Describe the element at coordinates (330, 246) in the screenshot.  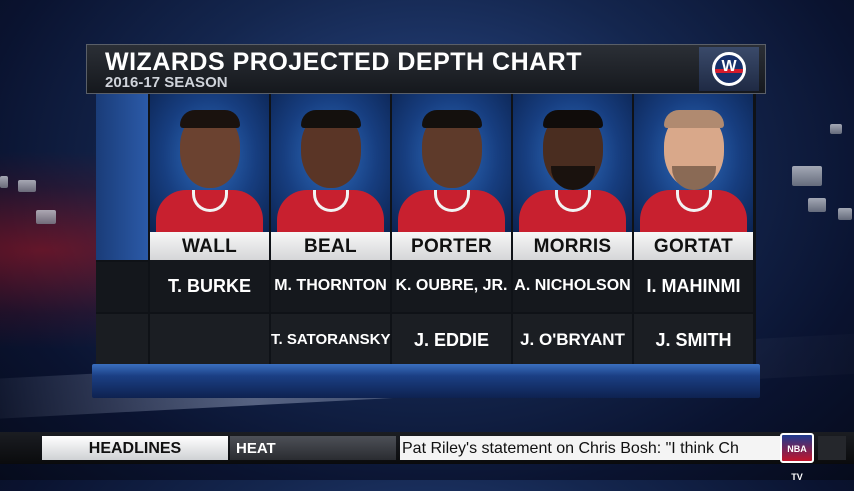
I see `starter-name: BEAL` at that location.